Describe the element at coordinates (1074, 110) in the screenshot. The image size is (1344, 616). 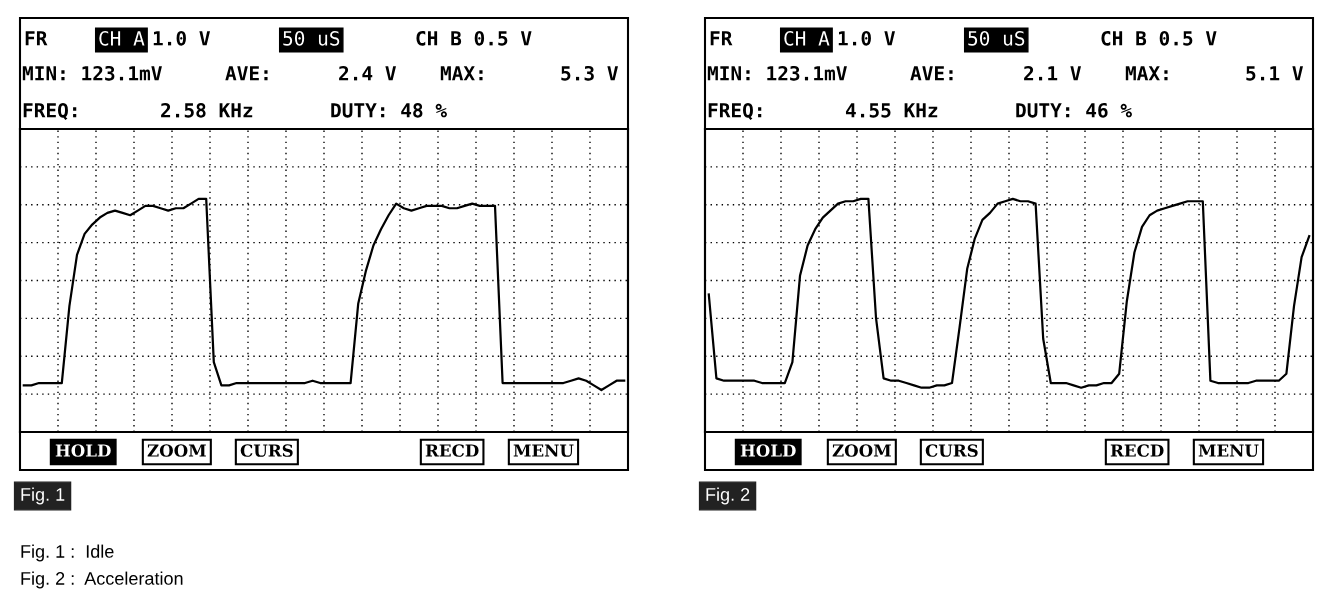
I see `text: DUTY: 46 %` at that location.